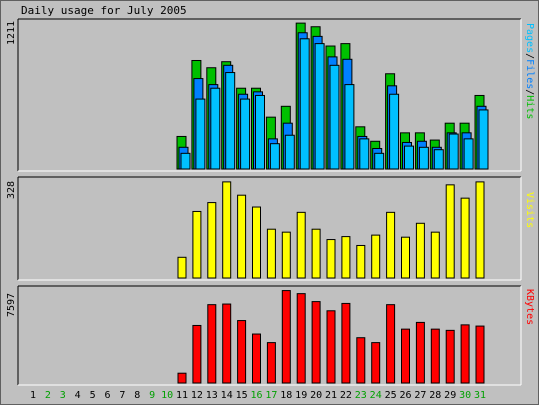 The image size is (539, 406). What do you see at coordinates (346, 395) in the screenshot?
I see `day-label: 22` at bounding box center [346, 395].